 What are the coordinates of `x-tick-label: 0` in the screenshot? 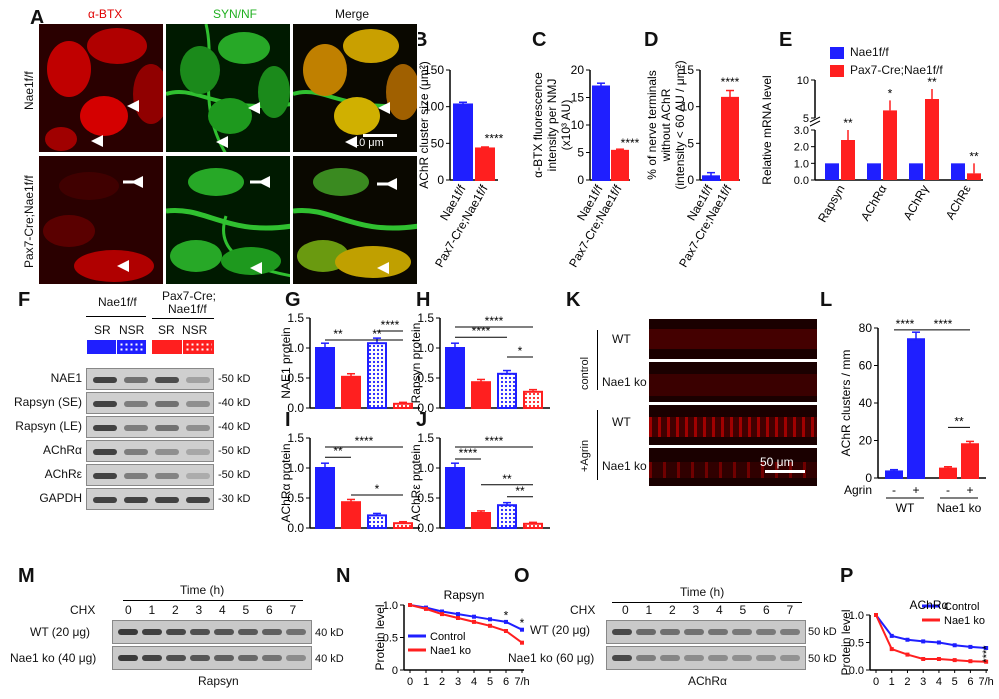 It's located at (876, 682).